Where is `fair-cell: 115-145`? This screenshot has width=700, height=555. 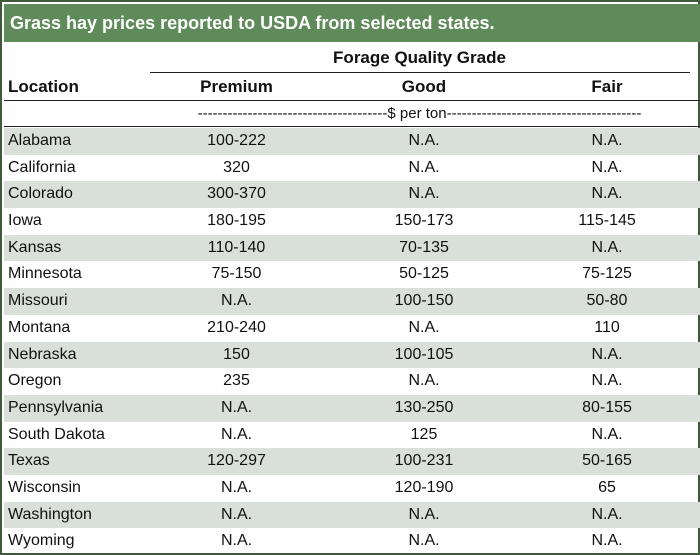 fair-cell: 115-145 is located at coordinates (607, 221).